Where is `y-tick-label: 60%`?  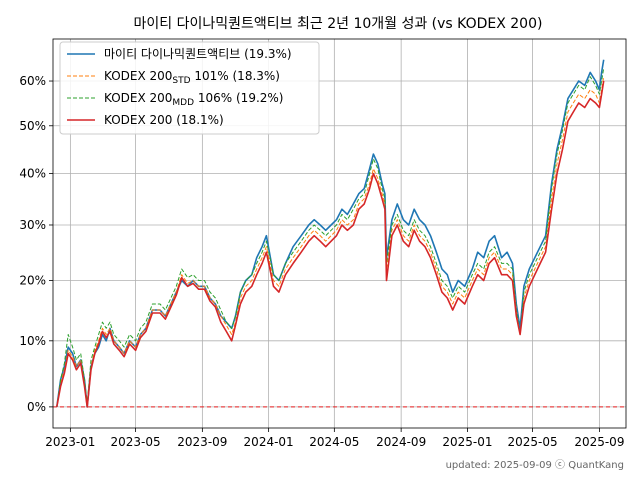
y-tick-label: 60% is located at coordinates (32, 81).